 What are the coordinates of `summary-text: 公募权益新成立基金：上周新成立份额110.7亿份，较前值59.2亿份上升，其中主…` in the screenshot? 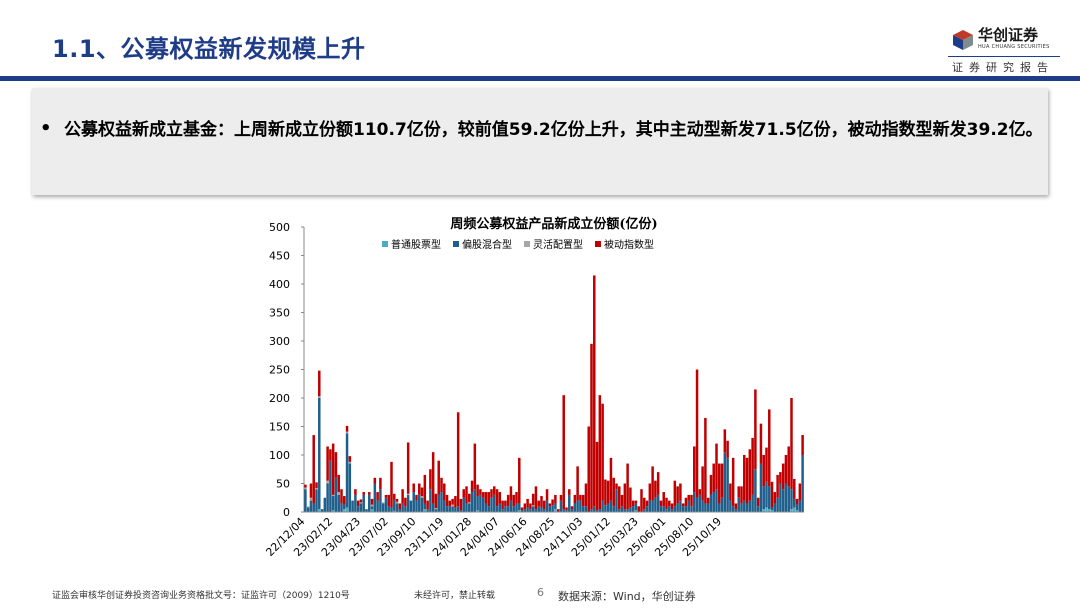 It's located at (553, 130).